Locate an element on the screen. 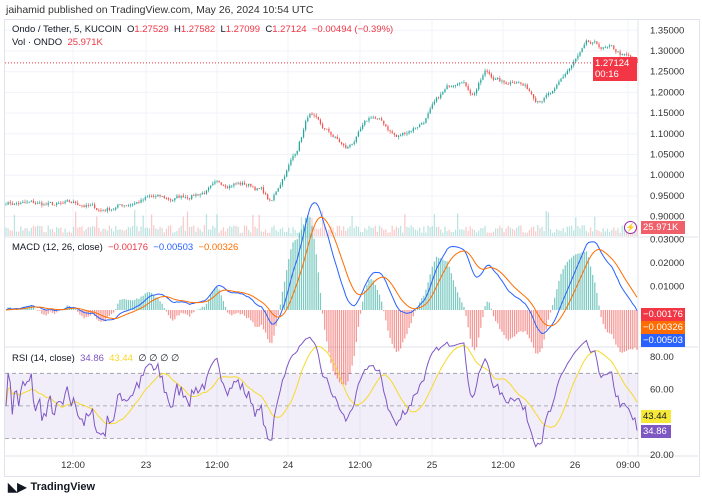 This screenshot has height=499, width=702. open-value: 1.27529 is located at coordinates (151, 29).